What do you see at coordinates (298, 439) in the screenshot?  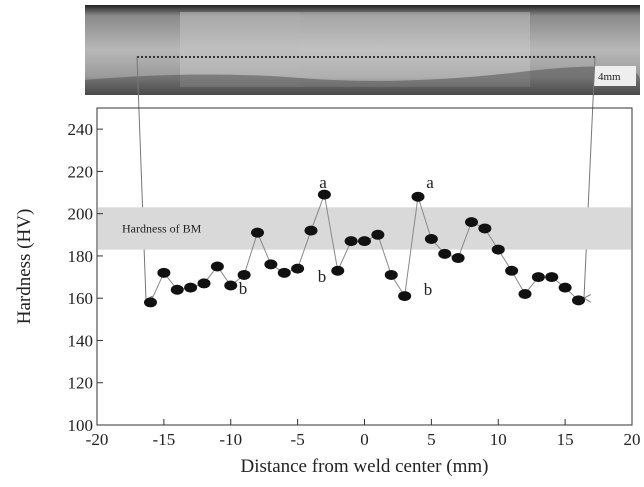 I see `x-tick-label: -5` at bounding box center [298, 439].